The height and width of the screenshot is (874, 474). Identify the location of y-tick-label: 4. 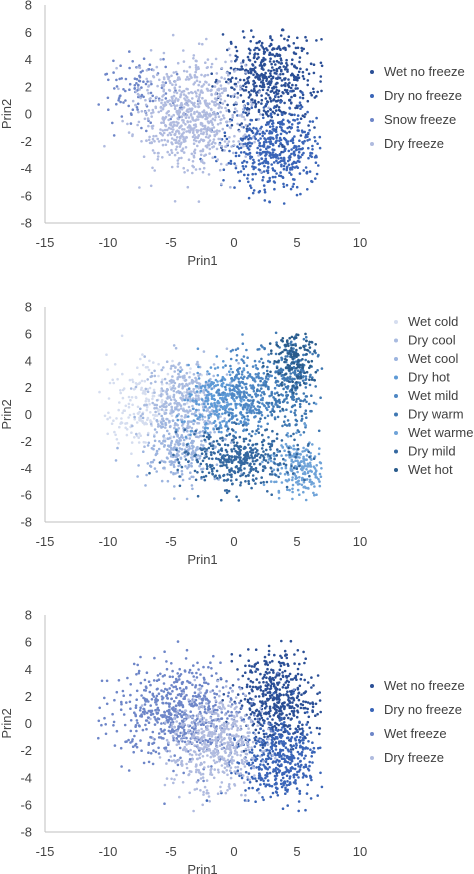
(28, 360).